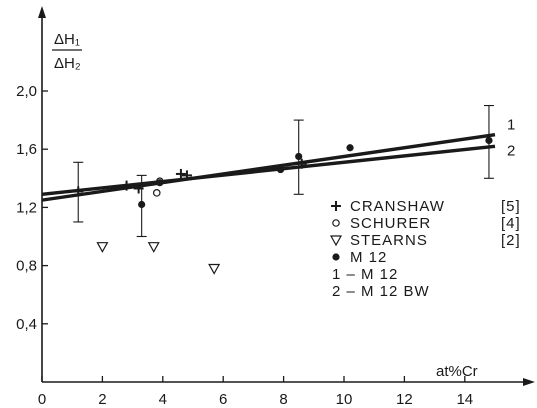 Image resolution: width=537 pixels, height=408 pixels. Describe the element at coordinates (67, 39) in the screenshot. I see `y-label-numerator: ΔH₁` at that location.